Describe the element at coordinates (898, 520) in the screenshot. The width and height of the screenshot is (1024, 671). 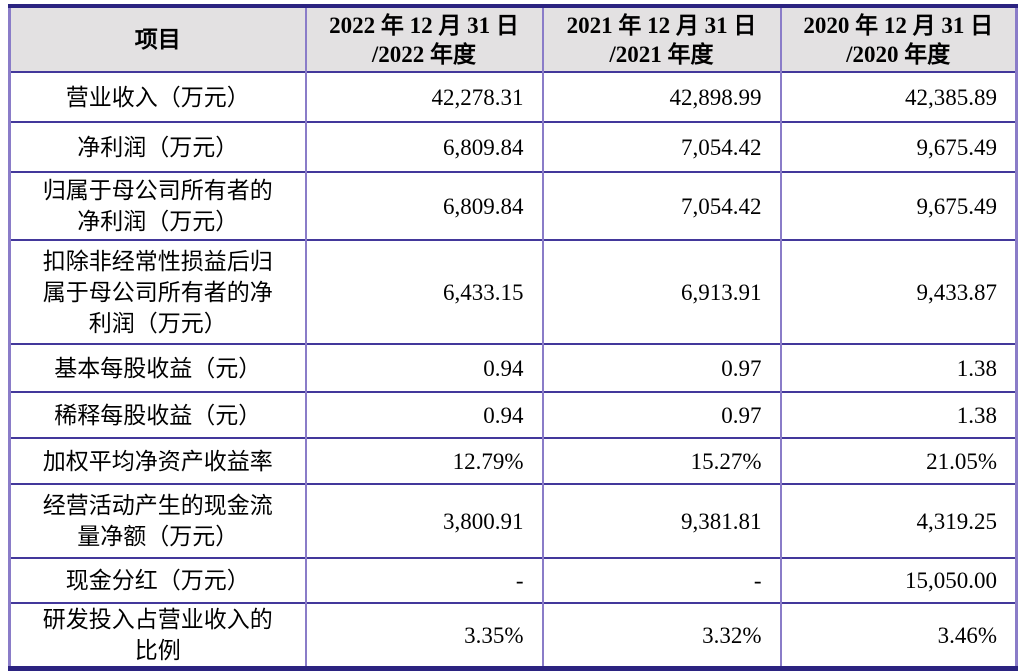
I see `cell-value: 4,319.25` at that location.